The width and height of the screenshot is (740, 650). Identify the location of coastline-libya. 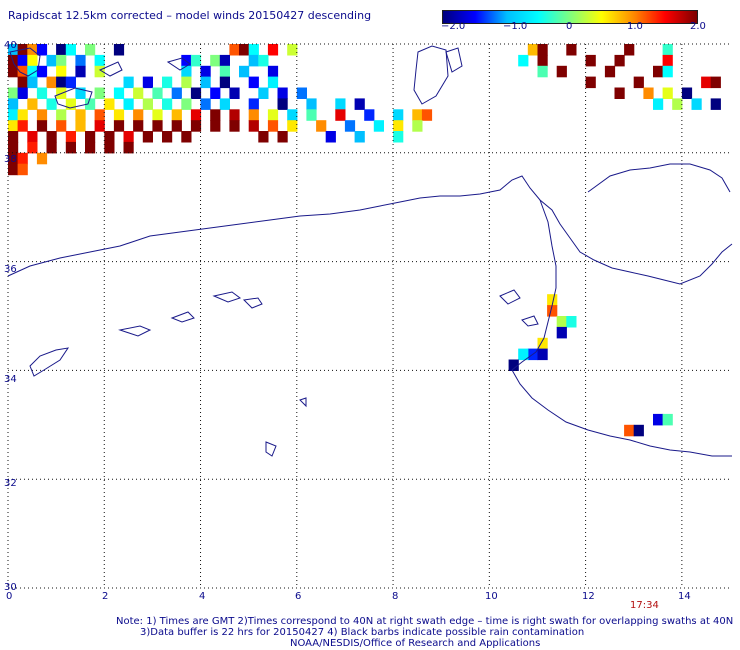
(621, 413).